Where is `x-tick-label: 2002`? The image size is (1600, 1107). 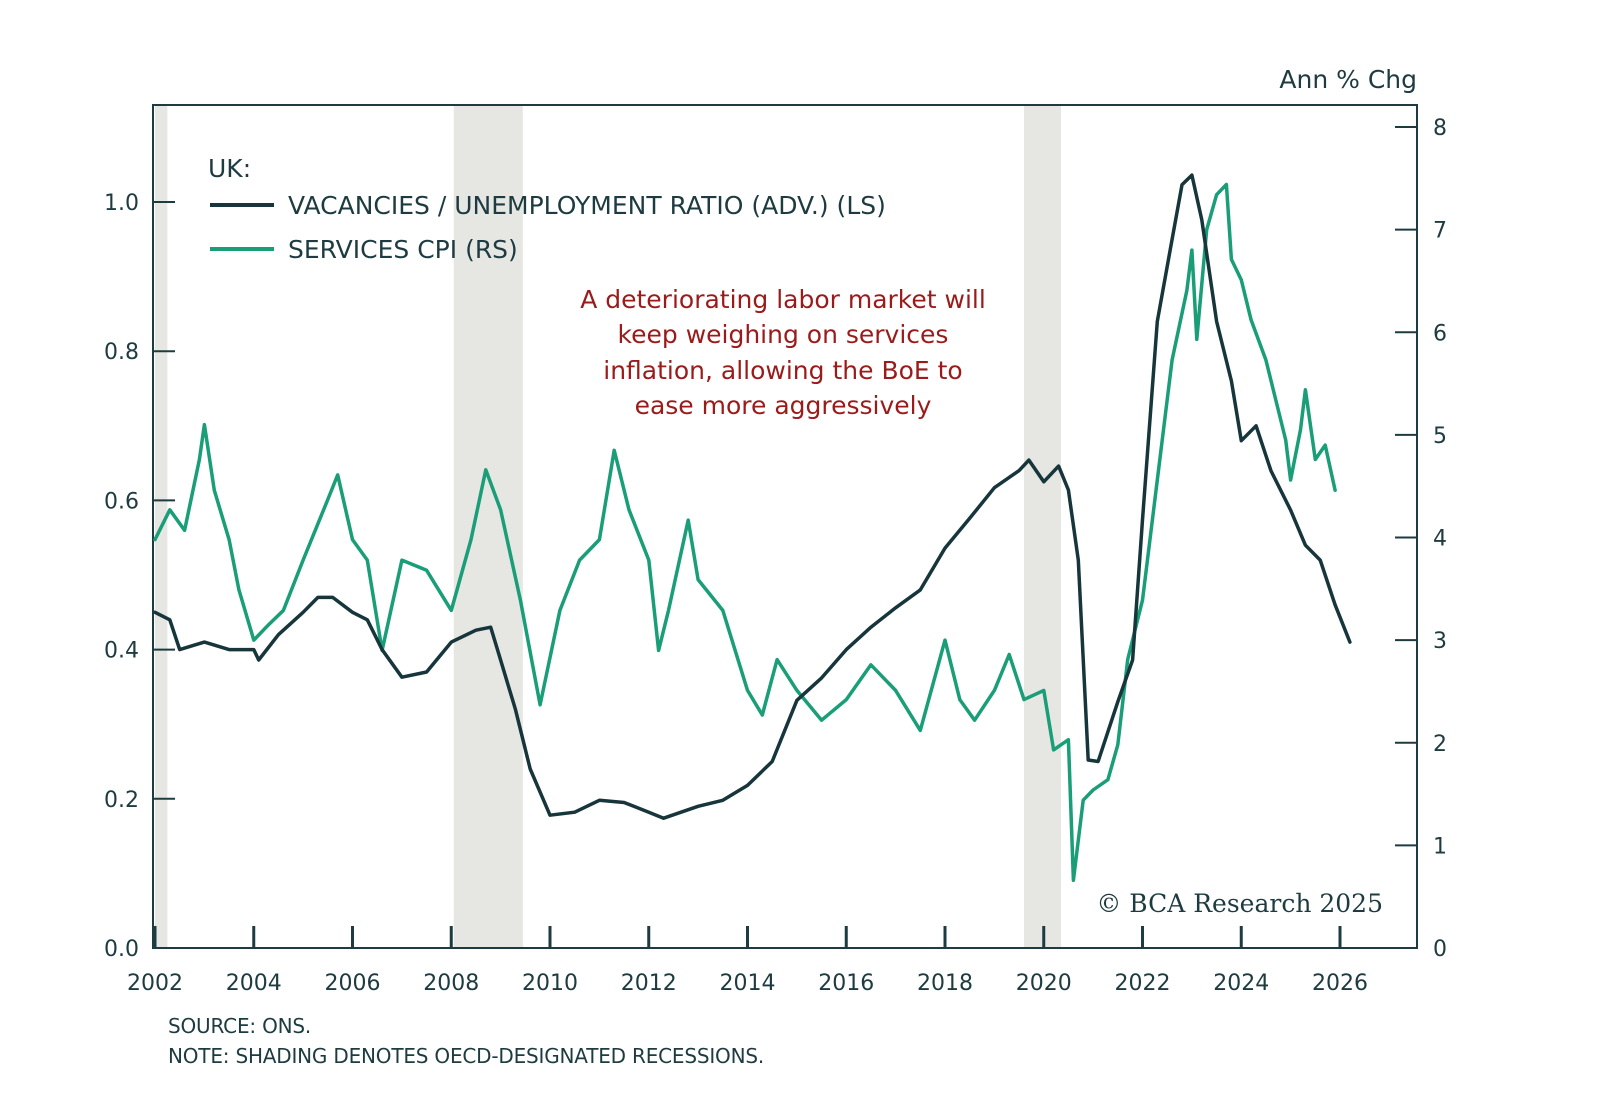 x-tick-label: 2002 is located at coordinates (155, 983).